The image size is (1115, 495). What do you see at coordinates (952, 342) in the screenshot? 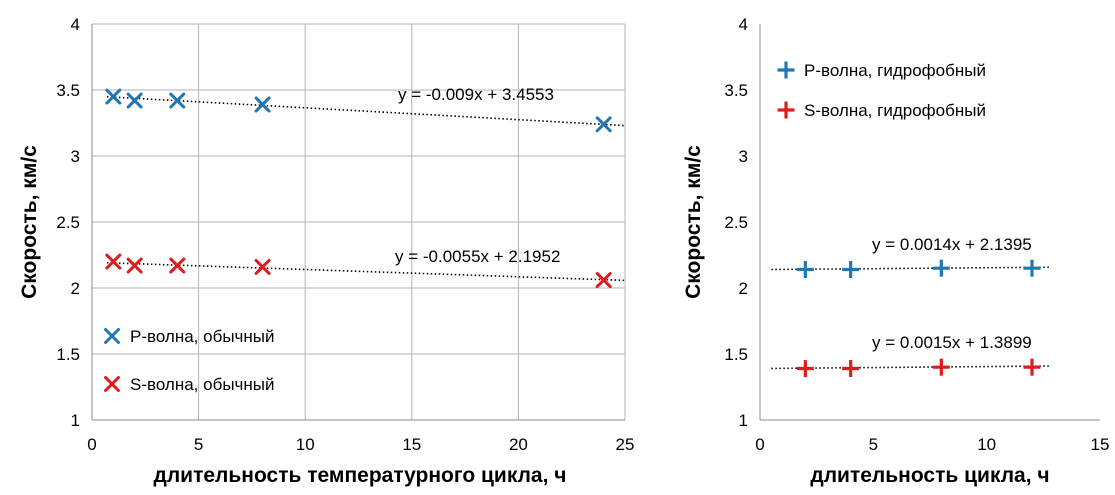
I see `trendline-equation: y = 0.0015x + 1.3899` at bounding box center [952, 342].